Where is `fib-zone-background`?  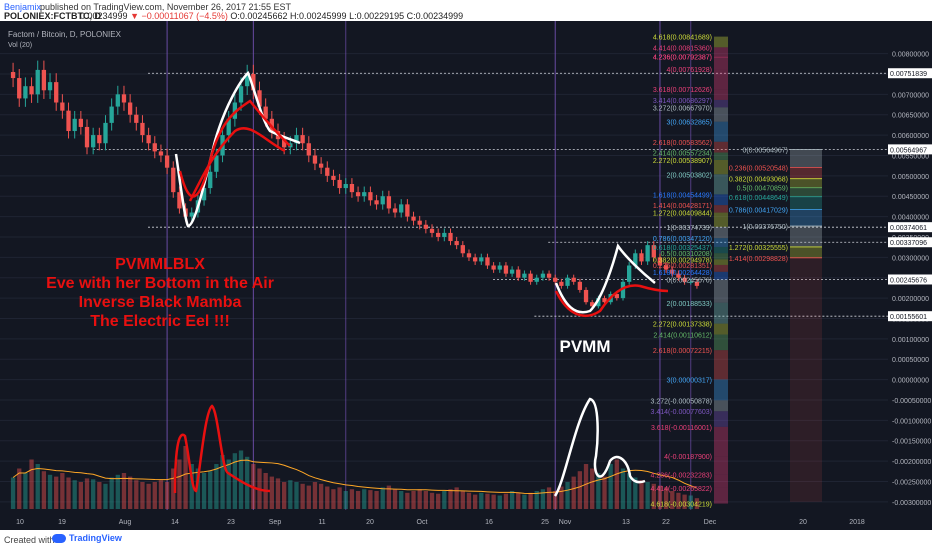
fib-zone-background is located at coordinates (768, 270).